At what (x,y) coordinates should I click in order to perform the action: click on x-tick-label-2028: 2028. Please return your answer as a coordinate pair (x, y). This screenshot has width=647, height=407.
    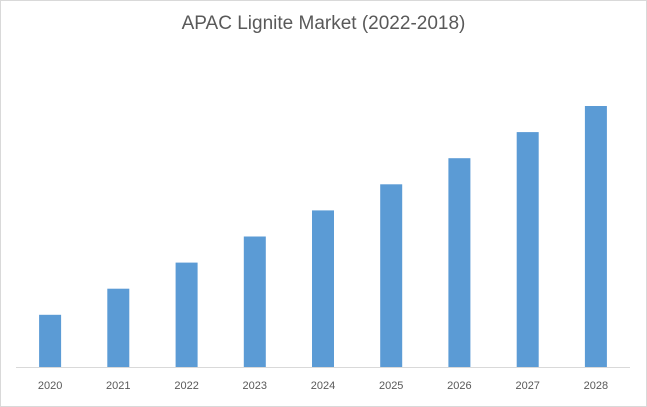
    Looking at the image, I should click on (596, 386).